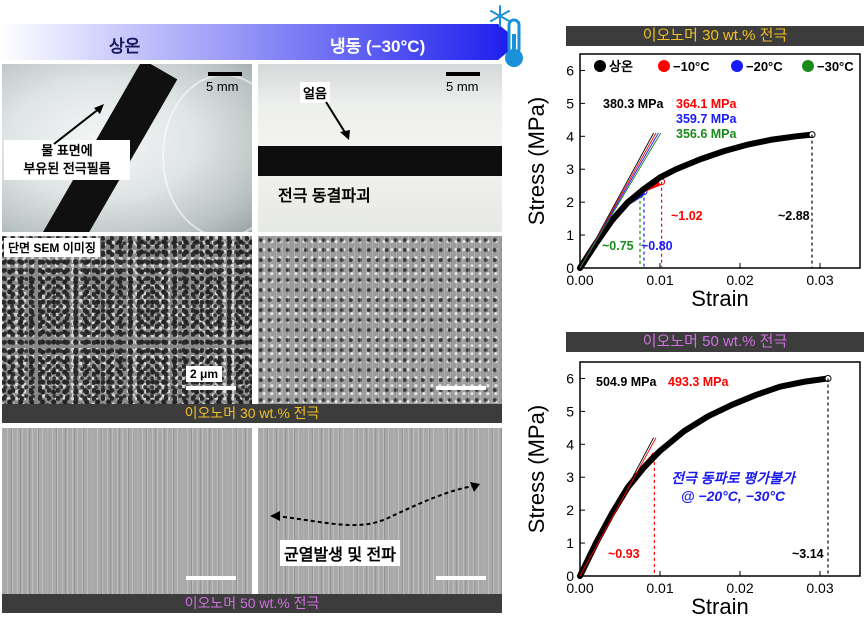  I want to click on ice-photo, so click(380, 148).